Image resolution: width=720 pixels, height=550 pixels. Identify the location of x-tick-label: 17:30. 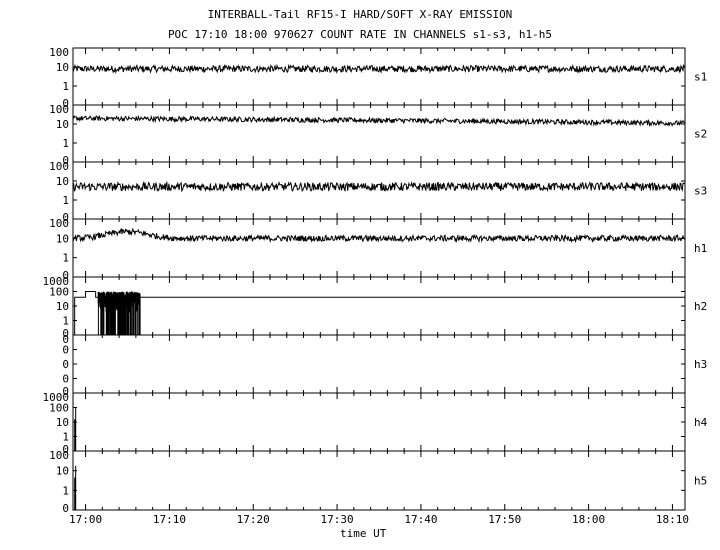
(337, 519).